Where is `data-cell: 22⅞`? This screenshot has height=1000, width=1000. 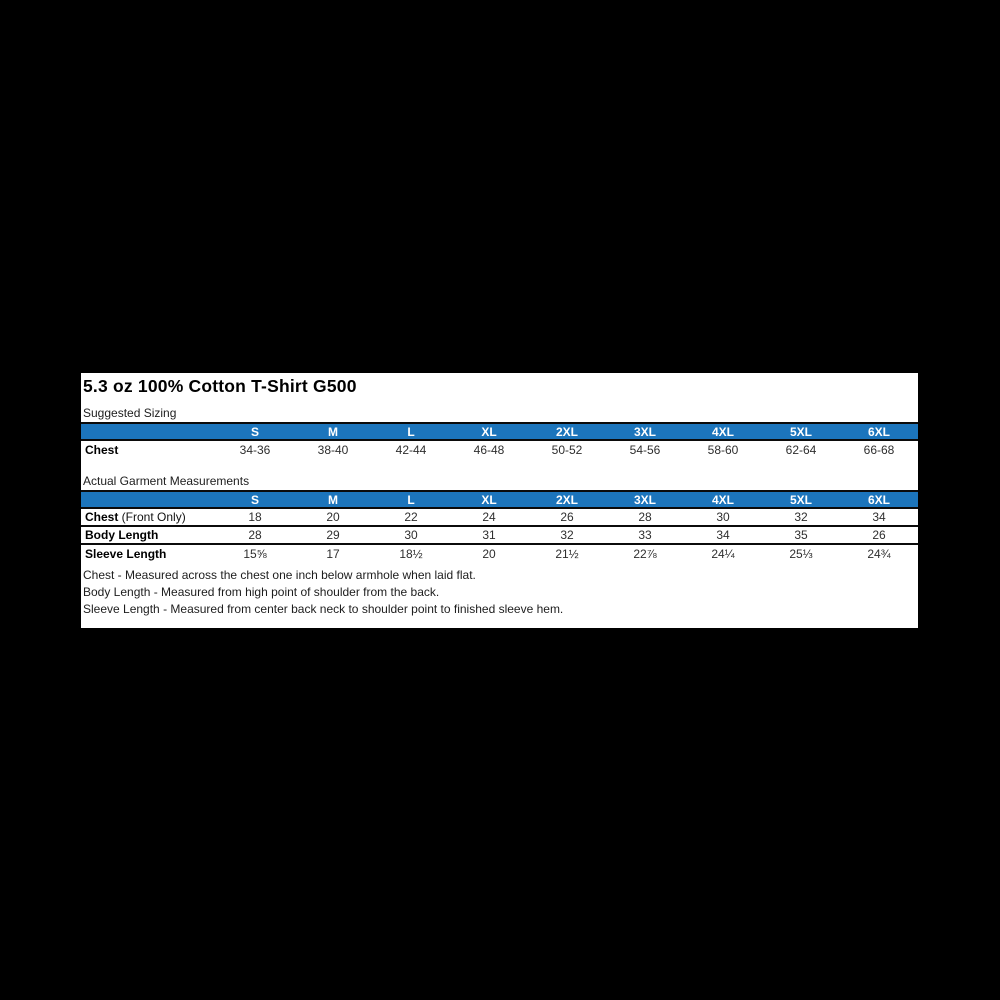
data-cell: 22⅞ is located at coordinates (645, 553).